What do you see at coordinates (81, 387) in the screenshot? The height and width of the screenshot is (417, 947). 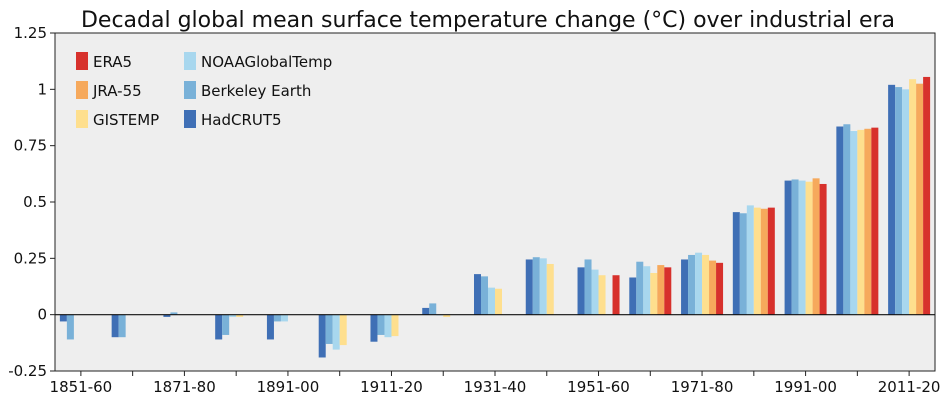 I see `x-tick-label: 1851-60` at bounding box center [81, 387].